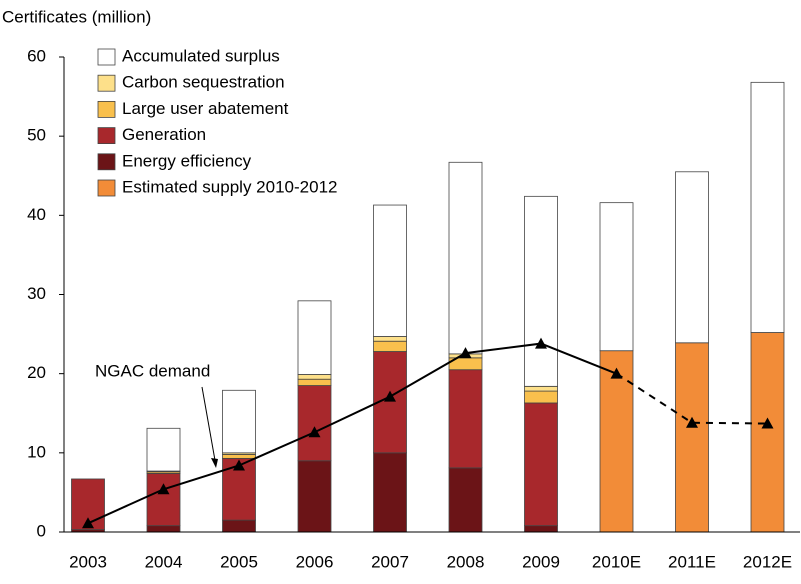  I want to click on y-tick-label: 10, so click(36, 451).